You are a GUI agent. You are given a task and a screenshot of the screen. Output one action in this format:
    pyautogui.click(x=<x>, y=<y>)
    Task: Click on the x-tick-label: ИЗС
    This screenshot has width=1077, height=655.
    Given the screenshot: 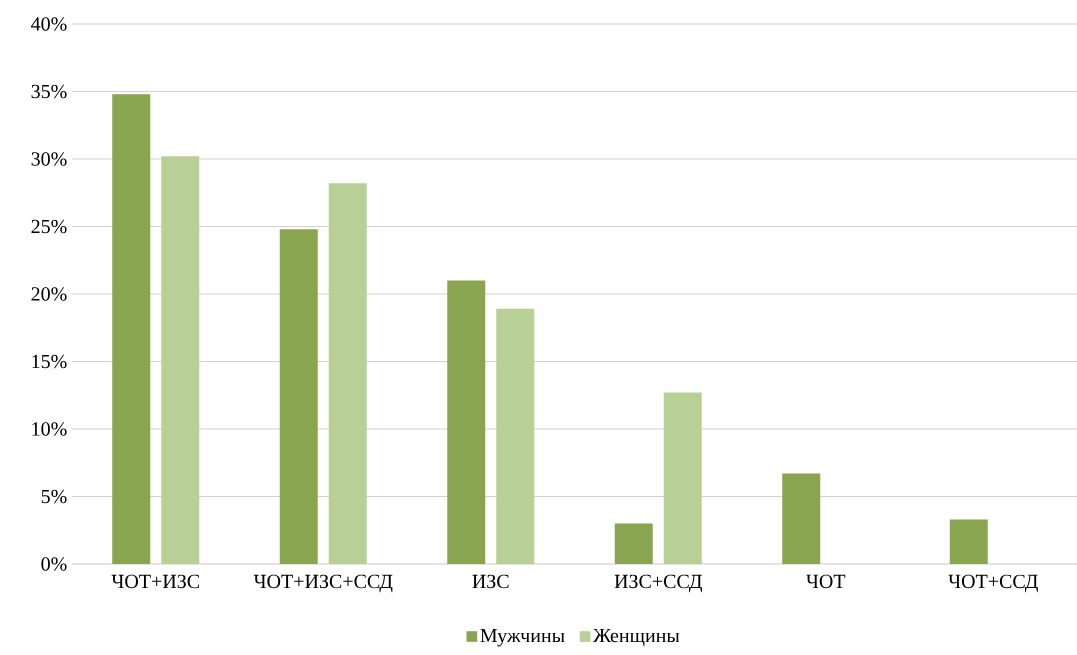 What is the action you would take?
    pyautogui.click(x=490, y=581)
    